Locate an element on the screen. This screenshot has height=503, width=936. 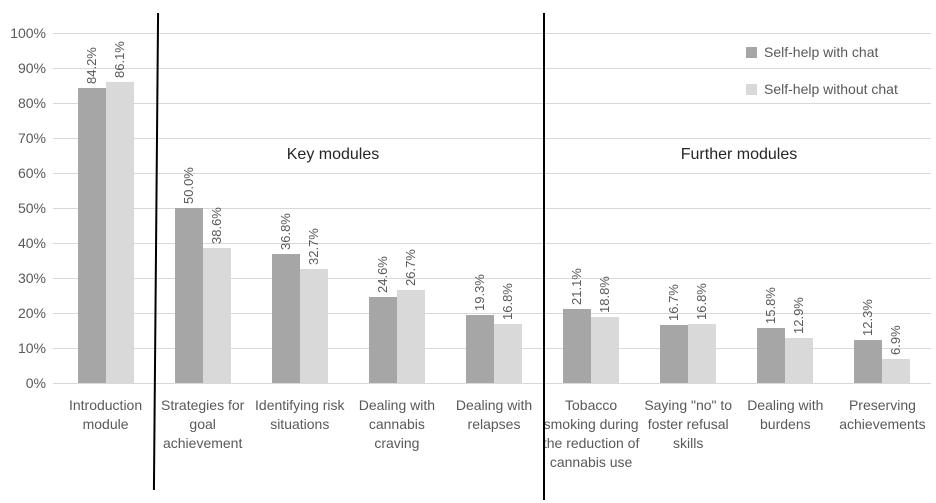
y-axis-tick-label: 40% is located at coordinates (31, 243).